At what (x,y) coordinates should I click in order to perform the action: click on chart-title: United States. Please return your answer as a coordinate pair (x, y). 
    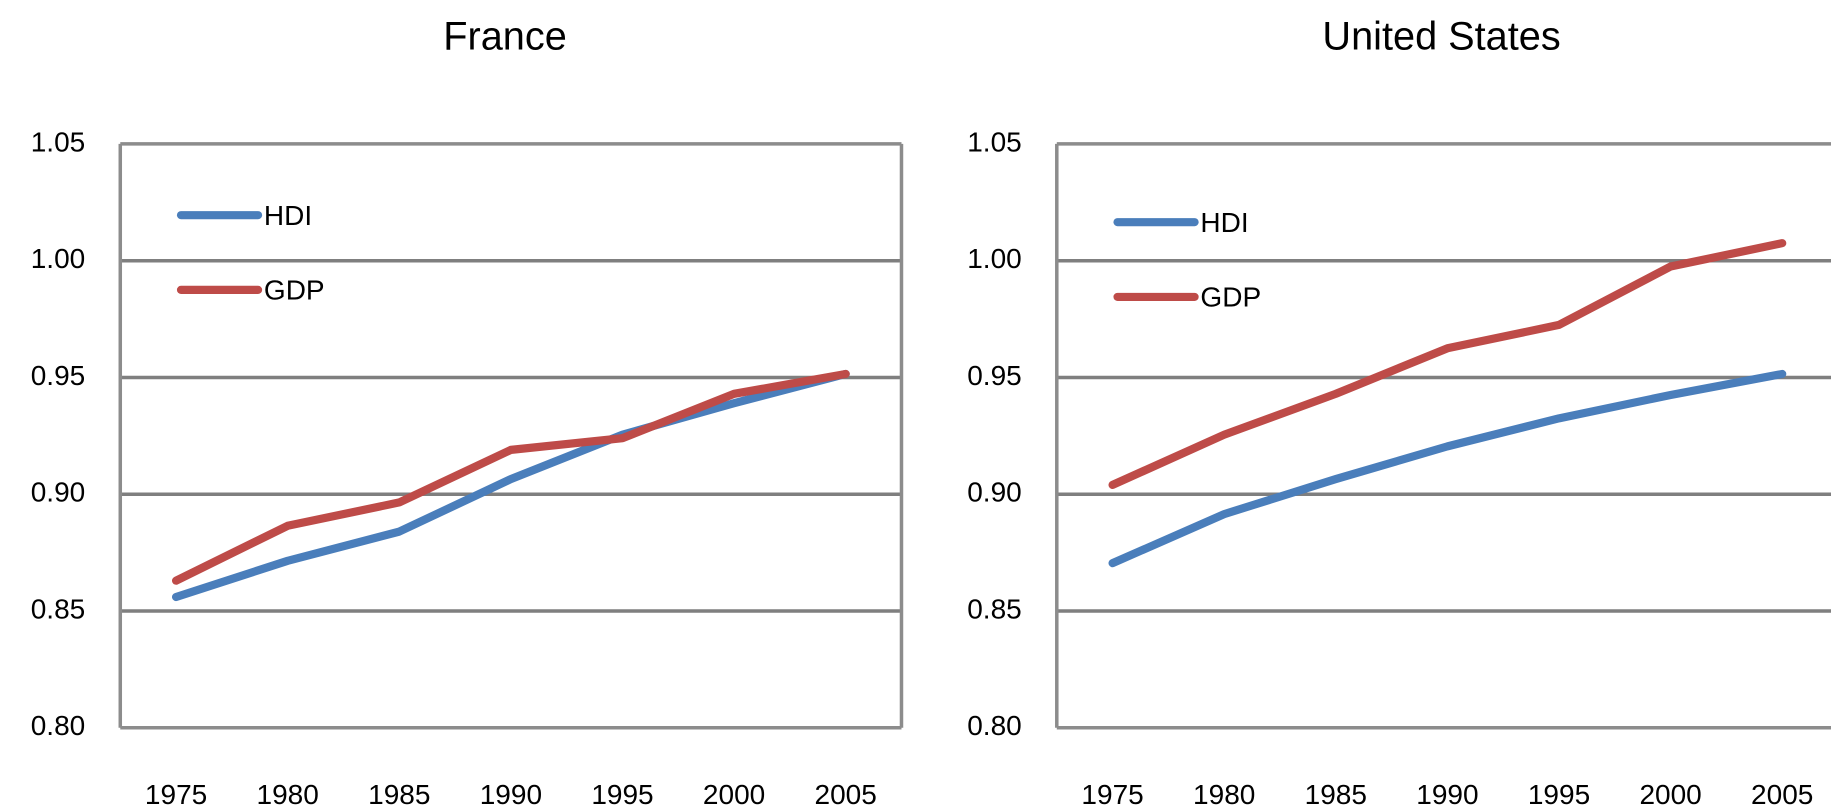
    Looking at the image, I should click on (1441, 36).